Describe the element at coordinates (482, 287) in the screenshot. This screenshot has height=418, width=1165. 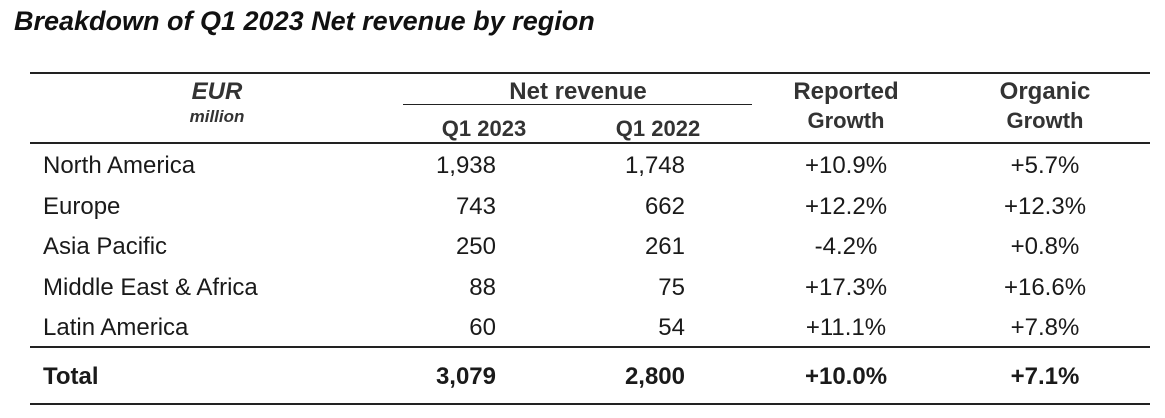
I see `q1-2023-cell: 88` at that location.